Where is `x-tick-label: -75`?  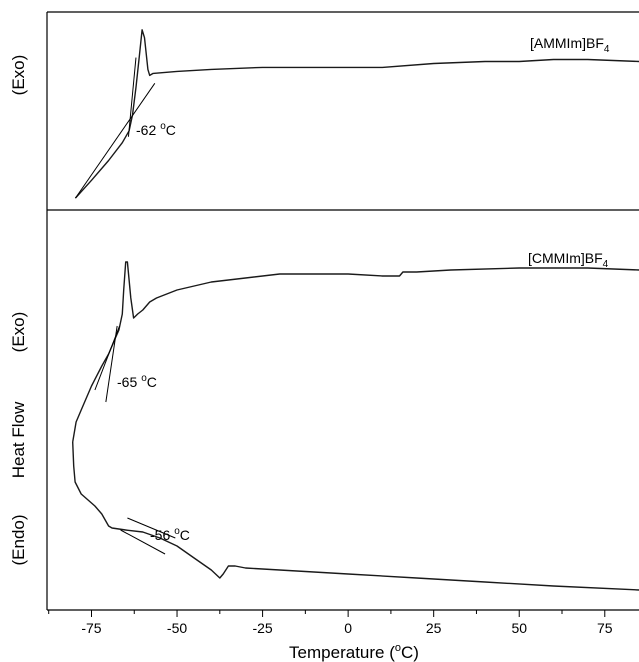
x-tick-label: -75 is located at coordinates (91, 628).